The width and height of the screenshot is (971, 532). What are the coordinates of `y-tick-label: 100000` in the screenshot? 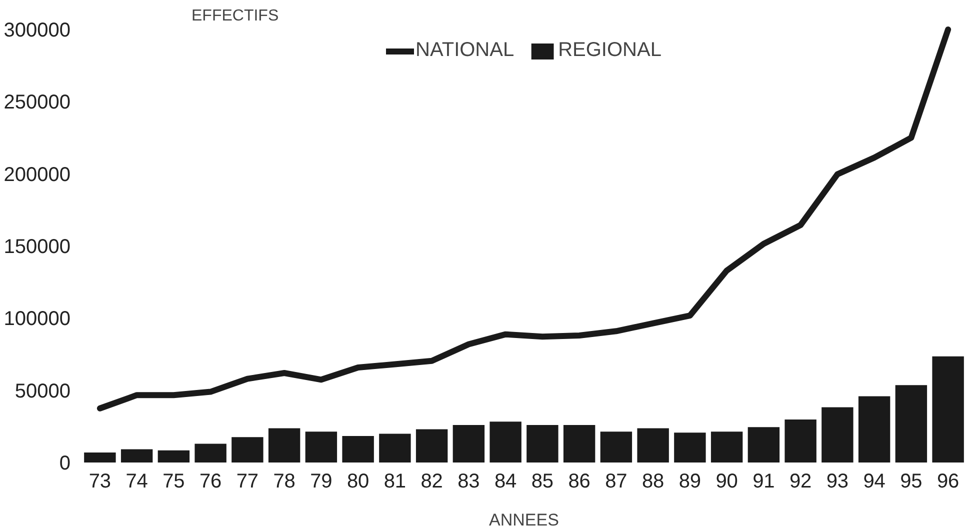 It's located at (37, 319).